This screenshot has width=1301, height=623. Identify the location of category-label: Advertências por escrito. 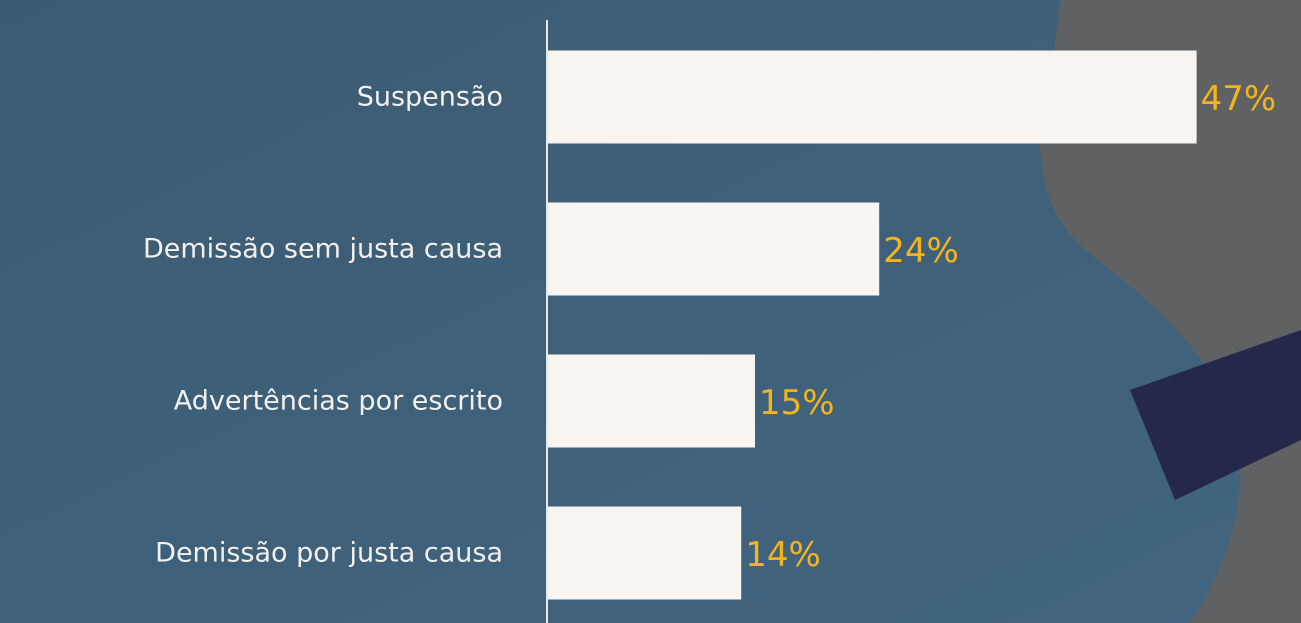
(338, 401).